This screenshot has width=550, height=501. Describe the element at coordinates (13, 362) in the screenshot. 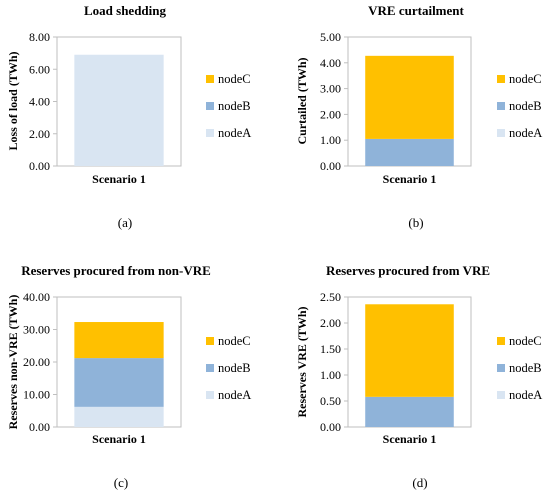

I see `y-axis-label: Reserves non-VRE (TWh)` at that location.